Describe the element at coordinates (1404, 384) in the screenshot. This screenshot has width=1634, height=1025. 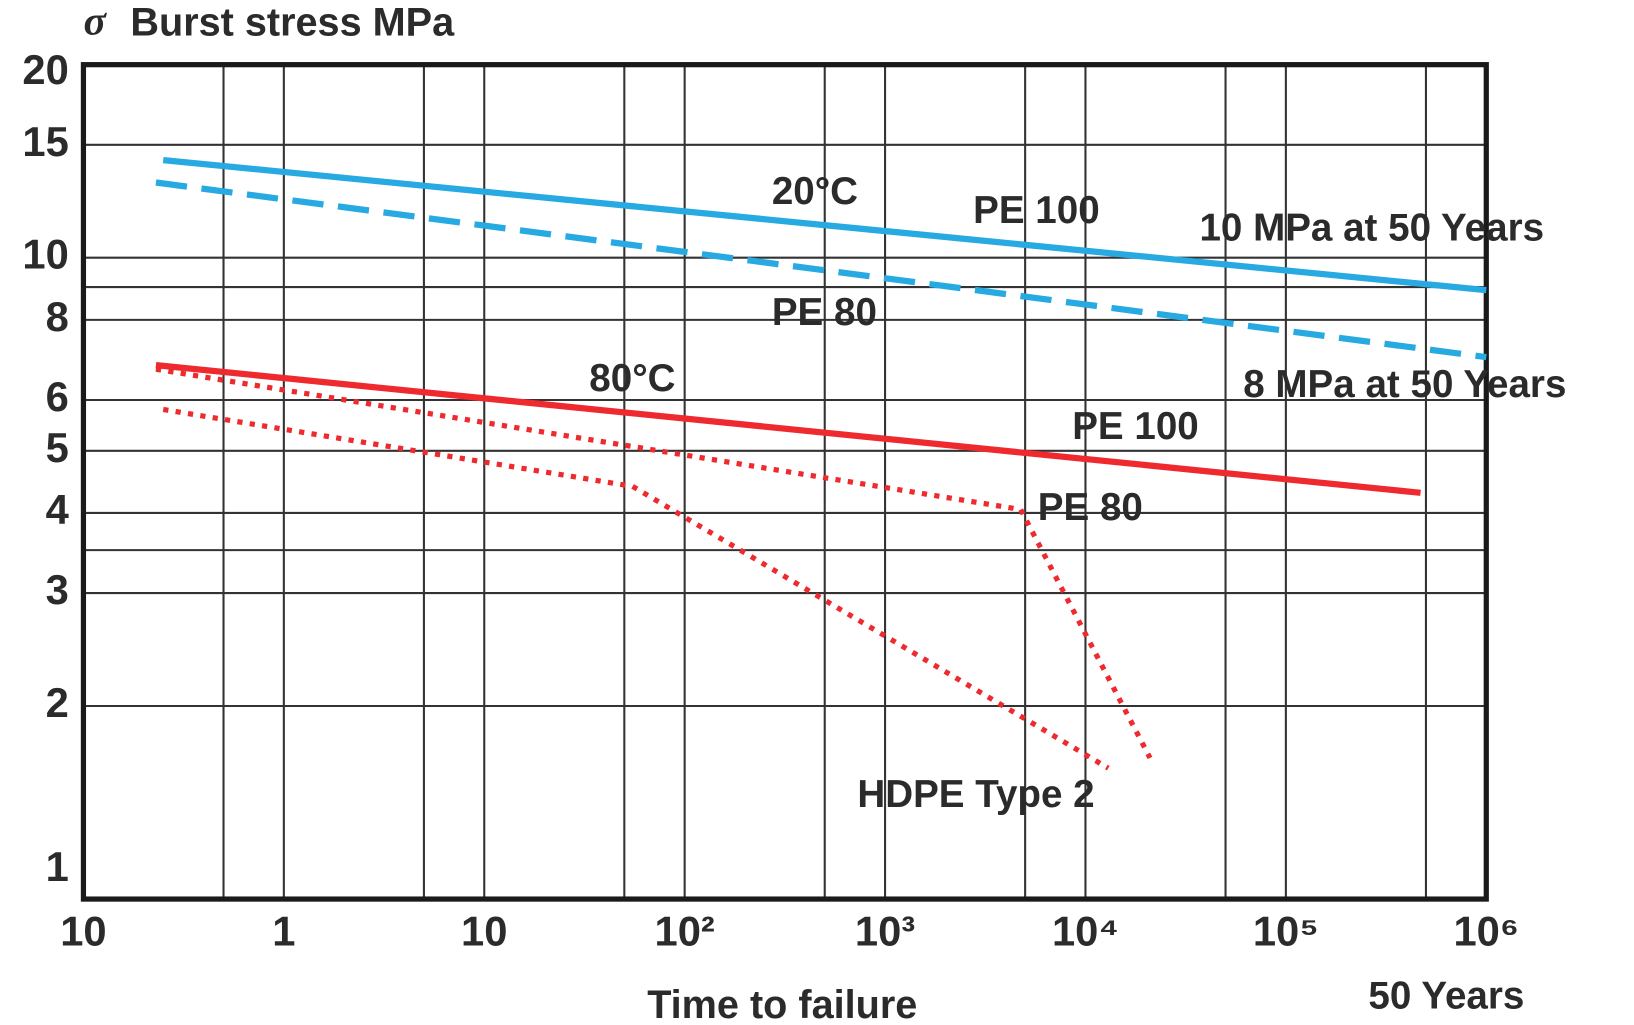
I see `annotation: 8 MPa at 50 Years` at that location.